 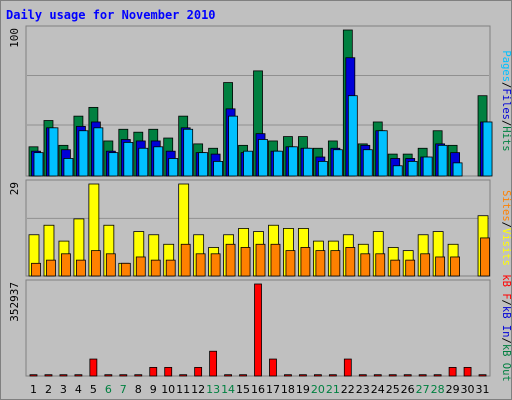 What do you see at coordinates (423, 389) in the screenshot?
I see `x-tick-label-day-27: 27` at bounding box center [423, 389].